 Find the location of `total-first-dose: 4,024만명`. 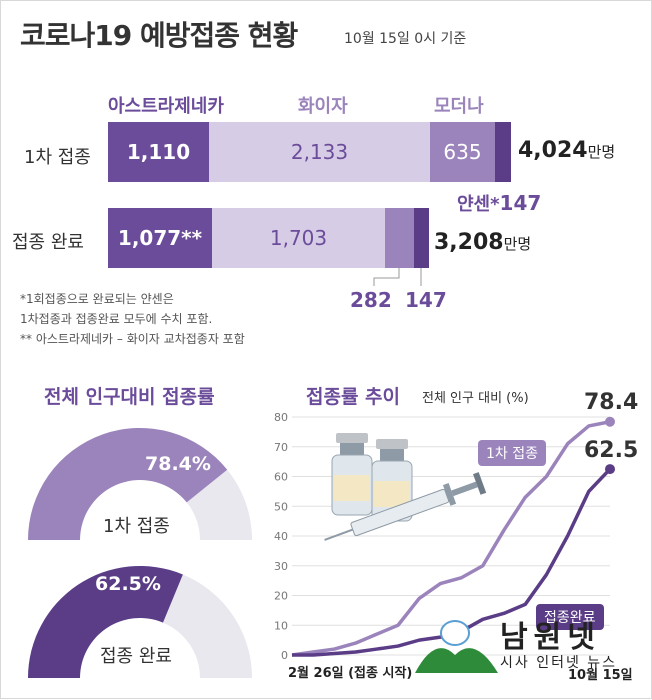

total-first-dose: 4,024만명 is located at coordinates (567, 150).